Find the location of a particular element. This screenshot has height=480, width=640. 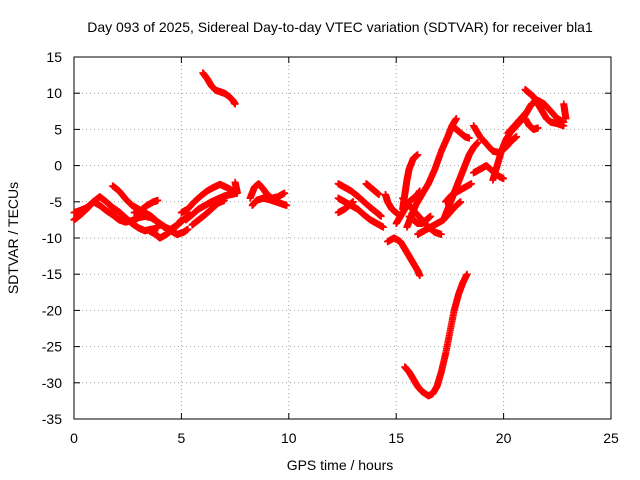

x-tick-label: 10 is located at coordinates (289, 438).